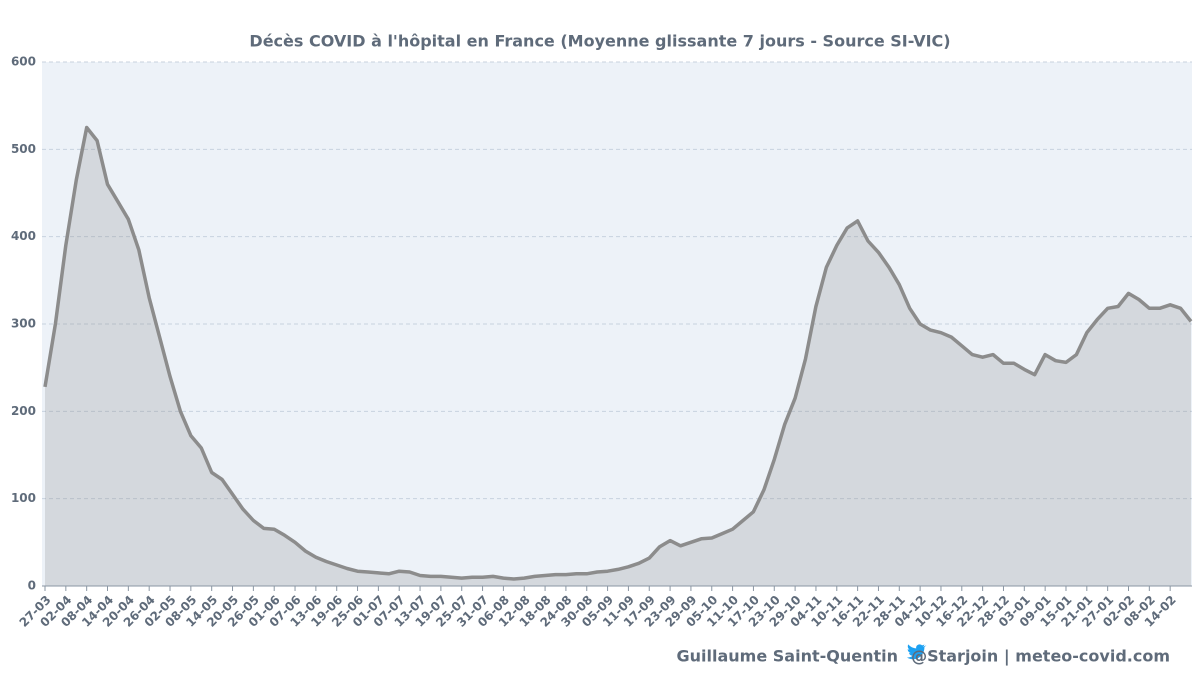 The height and width of the screenshot is (675, 1200). I want to click on footer-author: Guillaume Saint-Quentin, so click(788, 656).